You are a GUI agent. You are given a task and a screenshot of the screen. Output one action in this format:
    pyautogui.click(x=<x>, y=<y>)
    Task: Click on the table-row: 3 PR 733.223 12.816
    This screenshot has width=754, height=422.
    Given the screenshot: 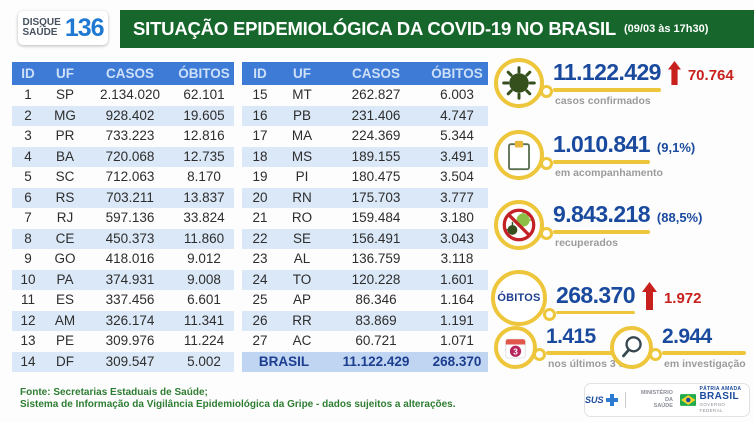 What is the action you would take?
    pyautogui.click(x=123, y=136)
    